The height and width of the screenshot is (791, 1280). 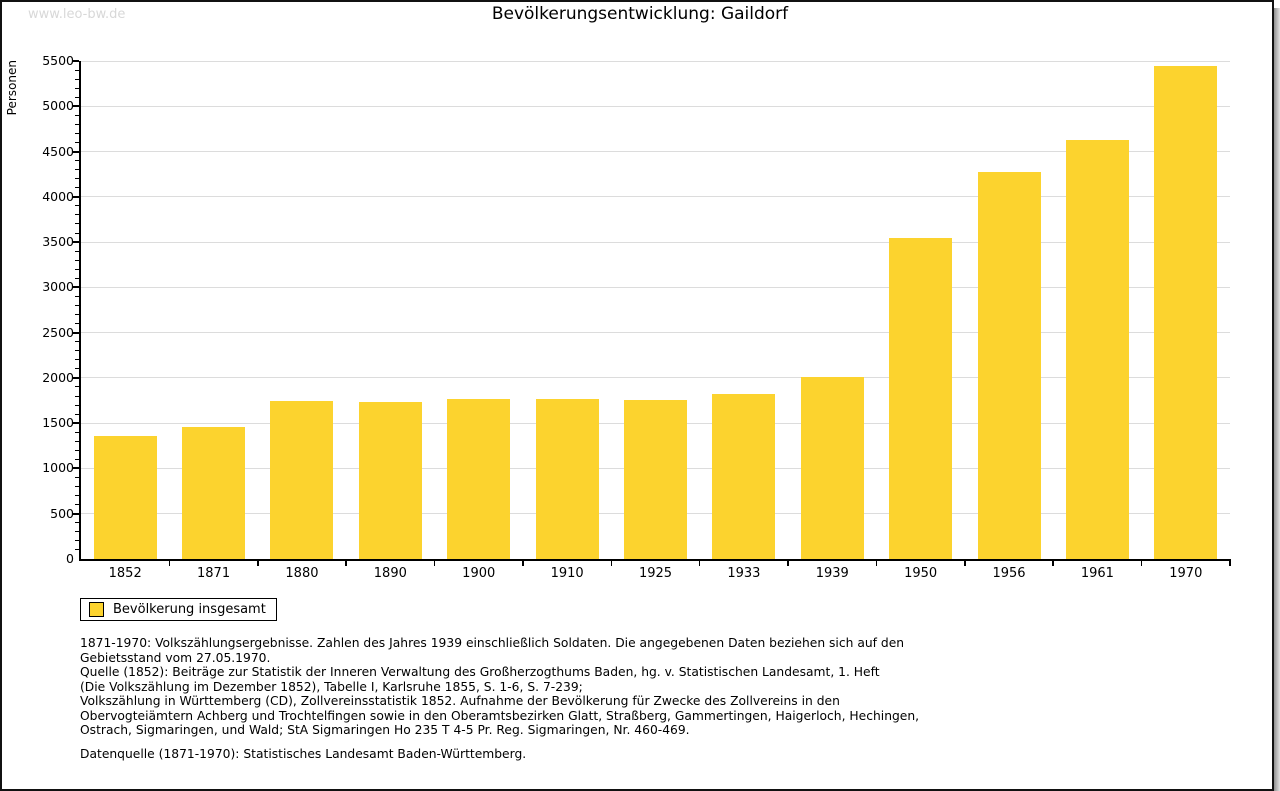 I want to click on y-tick-label-3500: 3500, so click(x=58, y=242).